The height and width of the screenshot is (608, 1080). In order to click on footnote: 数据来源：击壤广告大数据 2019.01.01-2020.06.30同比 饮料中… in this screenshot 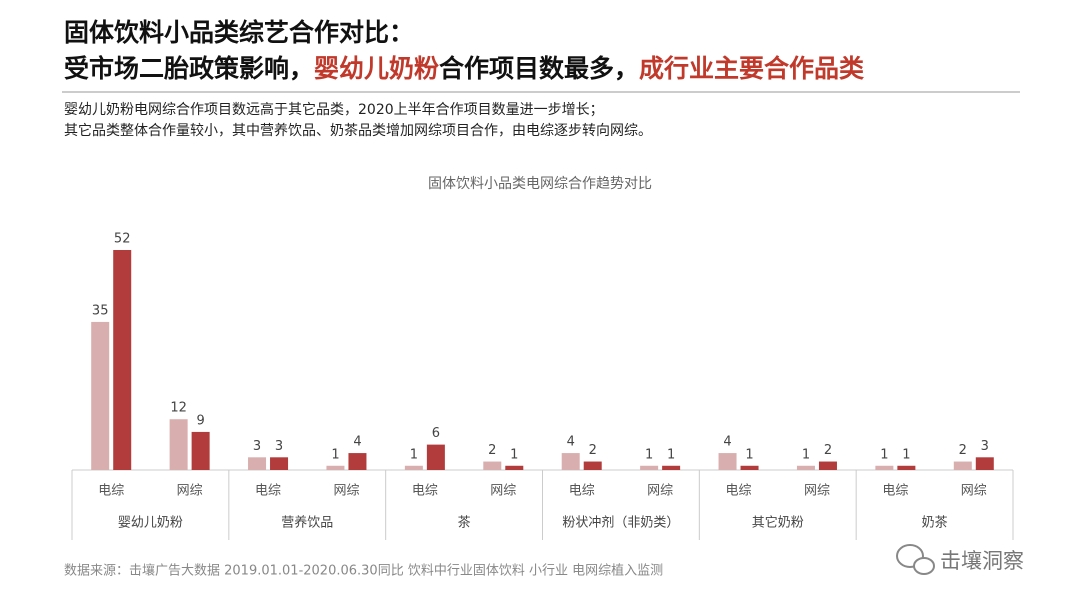, I will do `click(363, 571)`.